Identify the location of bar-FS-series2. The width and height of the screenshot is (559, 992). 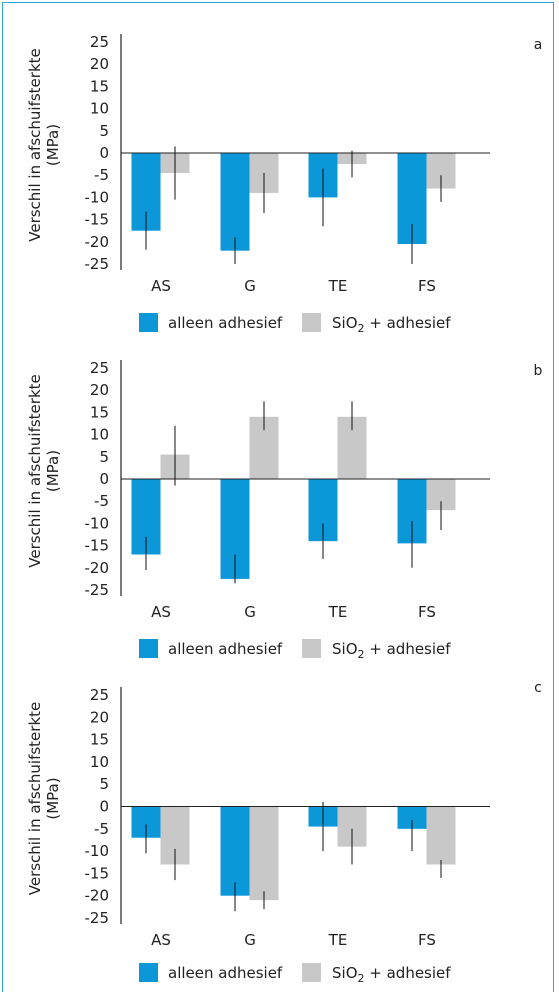
(441, 835).